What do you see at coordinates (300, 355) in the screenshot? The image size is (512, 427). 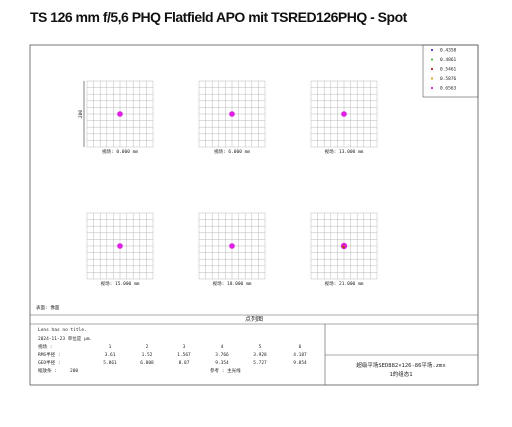 I see `rms-value: 4.187` at bounding box center [300, 355].